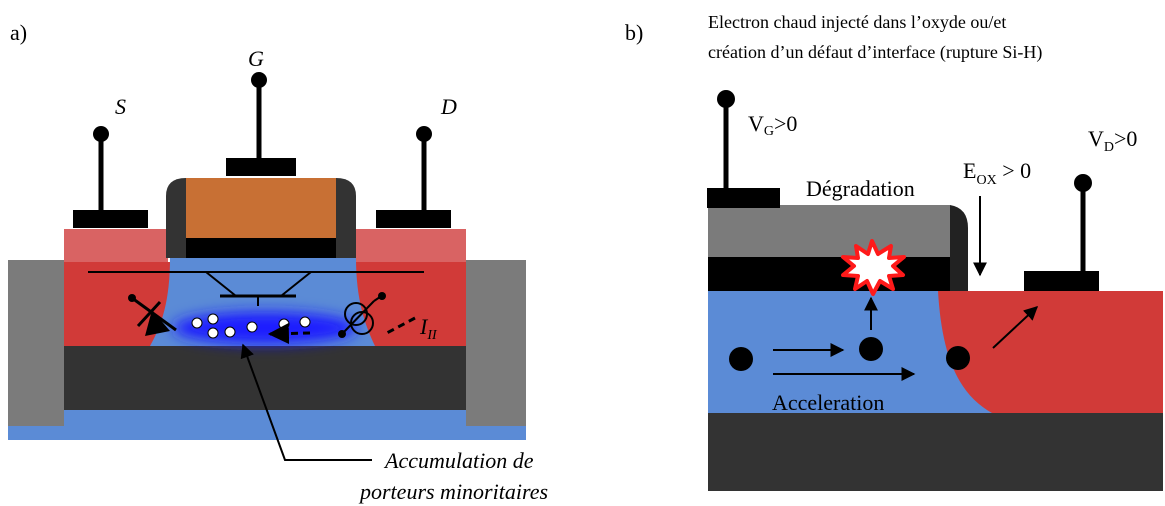  Describe the element at coordinates (259, 80) in the screenshot. I see `gate-terminal-dot` at that location.